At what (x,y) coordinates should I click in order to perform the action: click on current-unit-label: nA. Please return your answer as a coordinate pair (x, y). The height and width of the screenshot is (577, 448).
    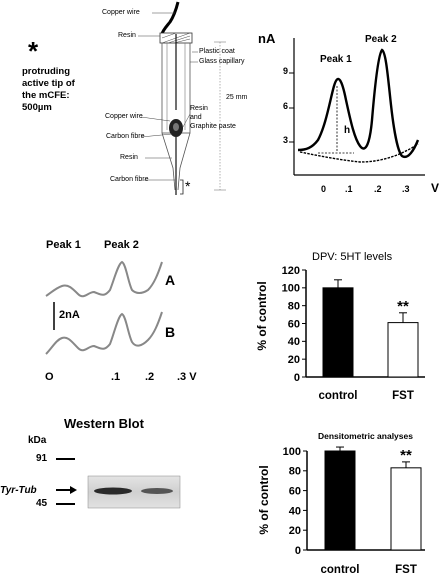
    Looking at the image, I should click on (267, 38).